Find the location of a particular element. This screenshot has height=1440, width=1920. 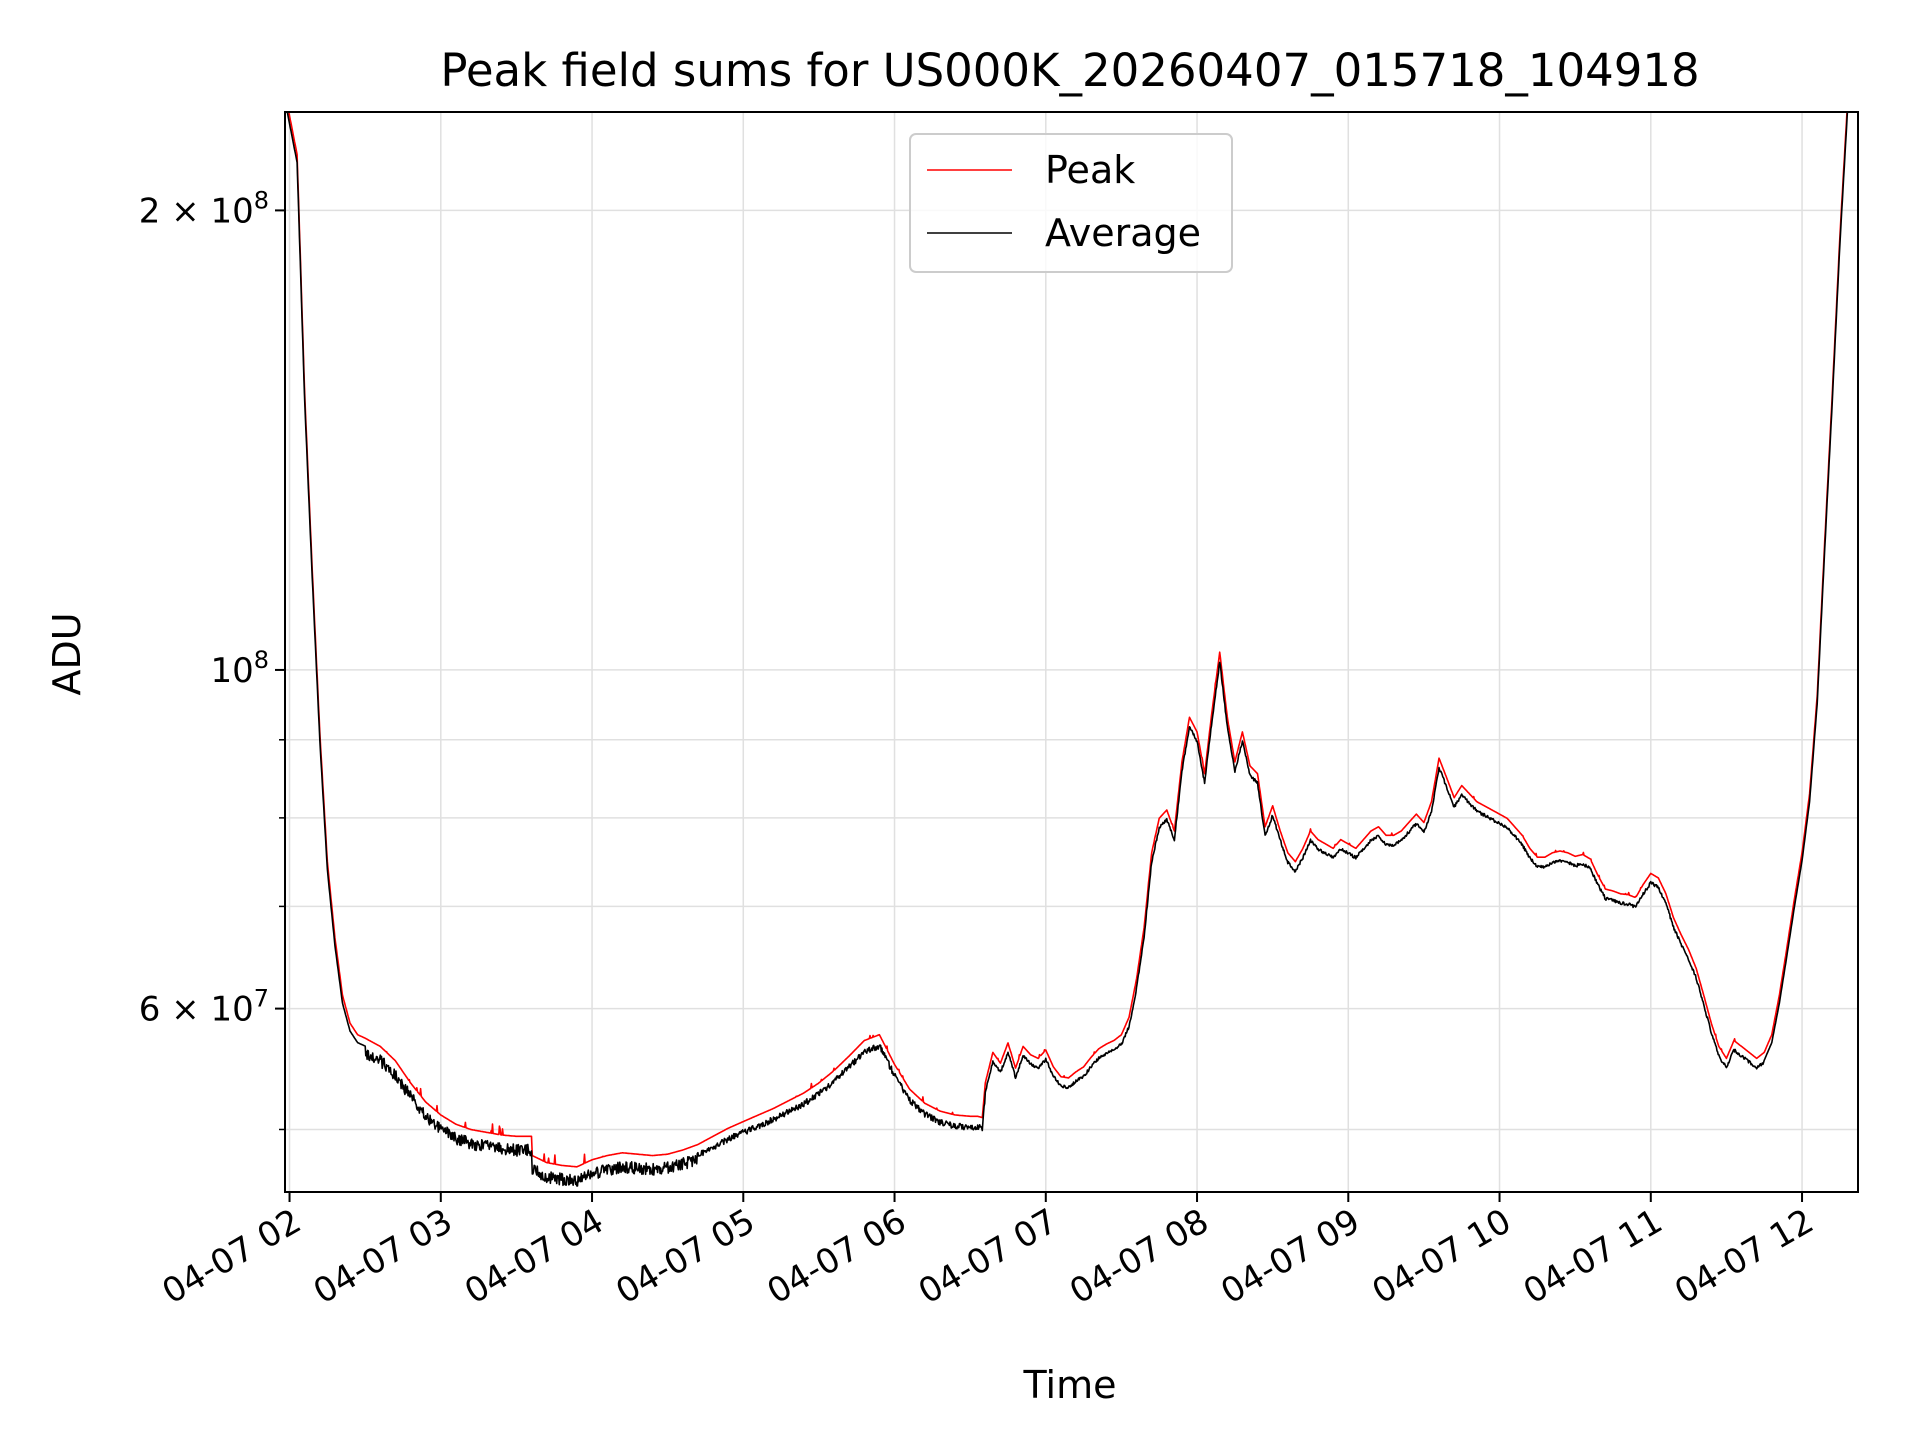

y-tick-label: 2 × 108 is located at coordinates (204, 208).